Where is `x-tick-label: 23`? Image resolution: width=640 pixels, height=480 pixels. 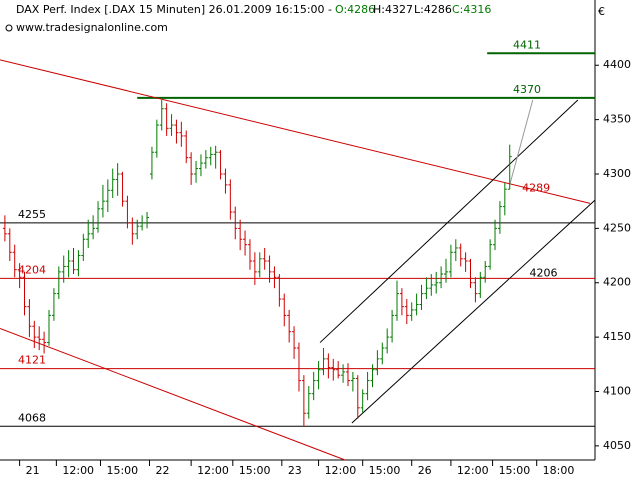 x-tick-label: 23 is located at coordinates (295, 470).